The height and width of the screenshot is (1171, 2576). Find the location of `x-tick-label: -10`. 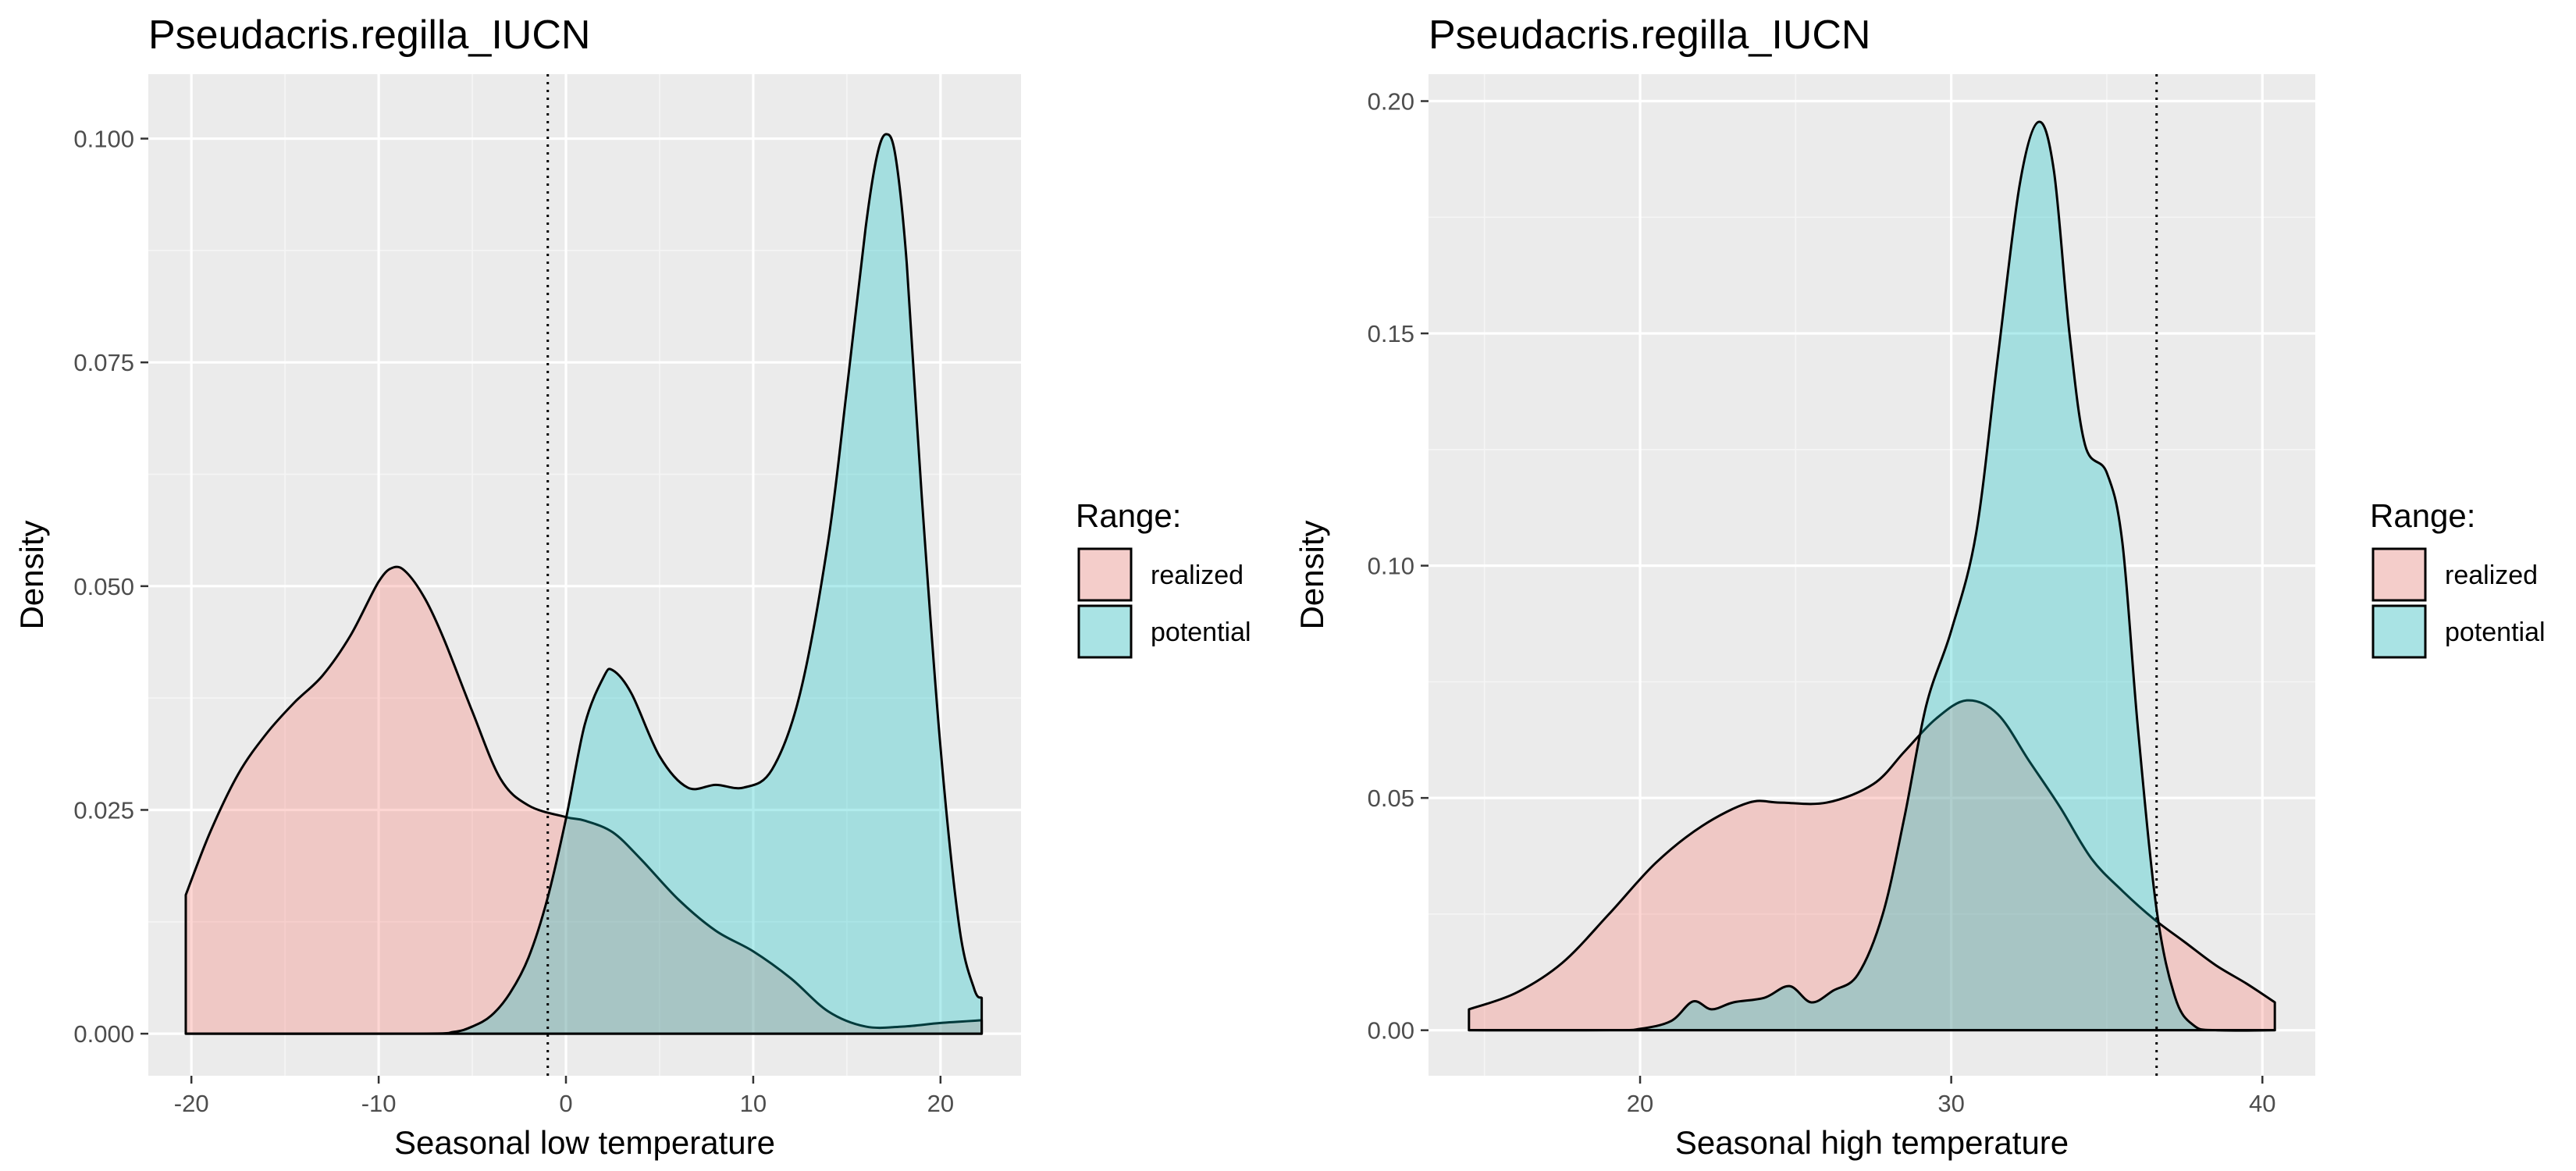

x-tick-label: -10 is located at coordinates (379, 1103).